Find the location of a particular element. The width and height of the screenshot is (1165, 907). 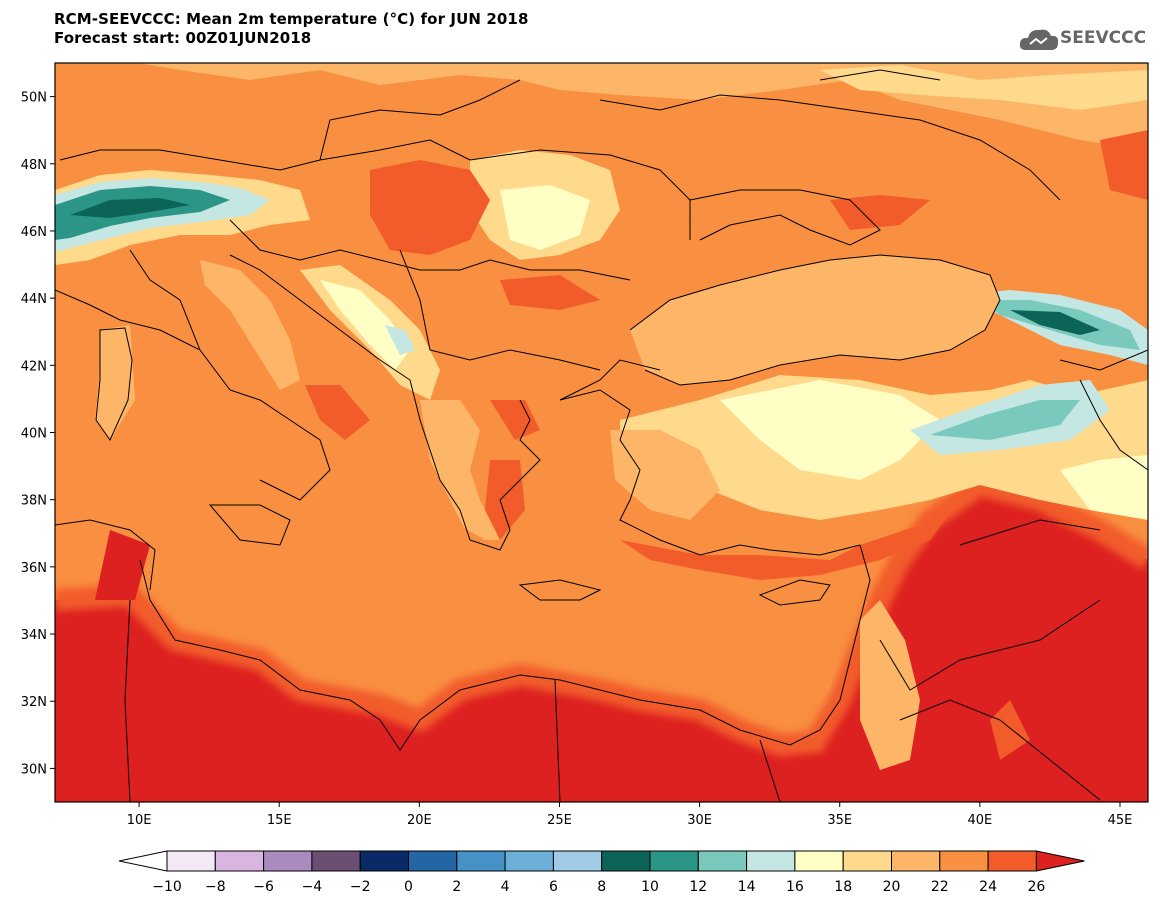

colorbar-label: −6 is located at coordinates (263, 887).